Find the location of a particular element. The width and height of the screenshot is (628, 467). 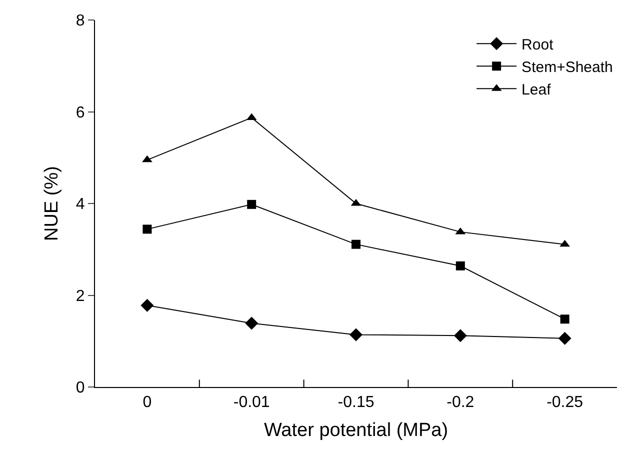

x-tick-label: -0.2 is located at coordinates (460, 403).